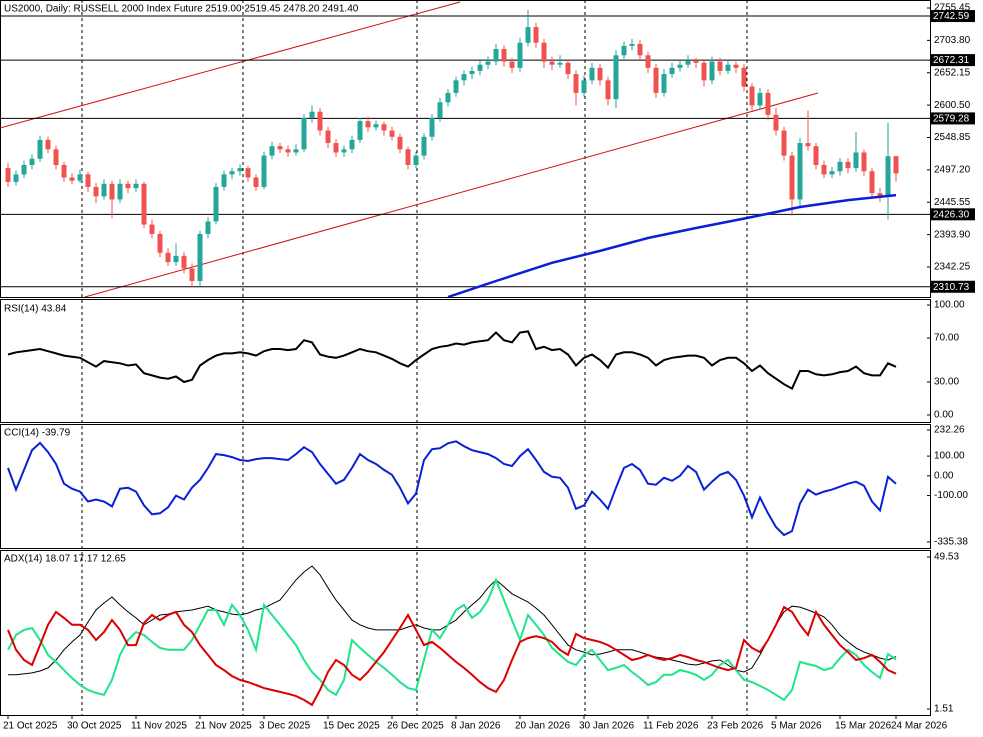 The width and height of the screenshot is (983, 737). I want to click on y-tick-label: 1.51, so click(944, 709).